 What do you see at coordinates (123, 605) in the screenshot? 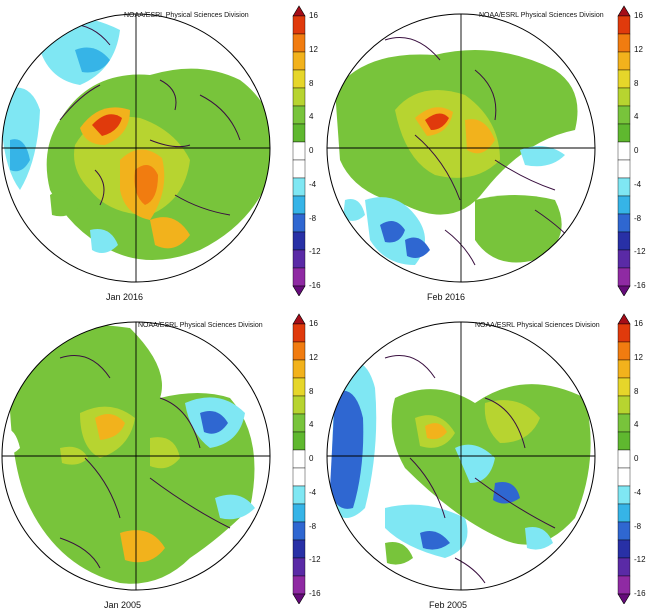
I see `panel-caption: Jan 2005` at bounding box center [123, 605].